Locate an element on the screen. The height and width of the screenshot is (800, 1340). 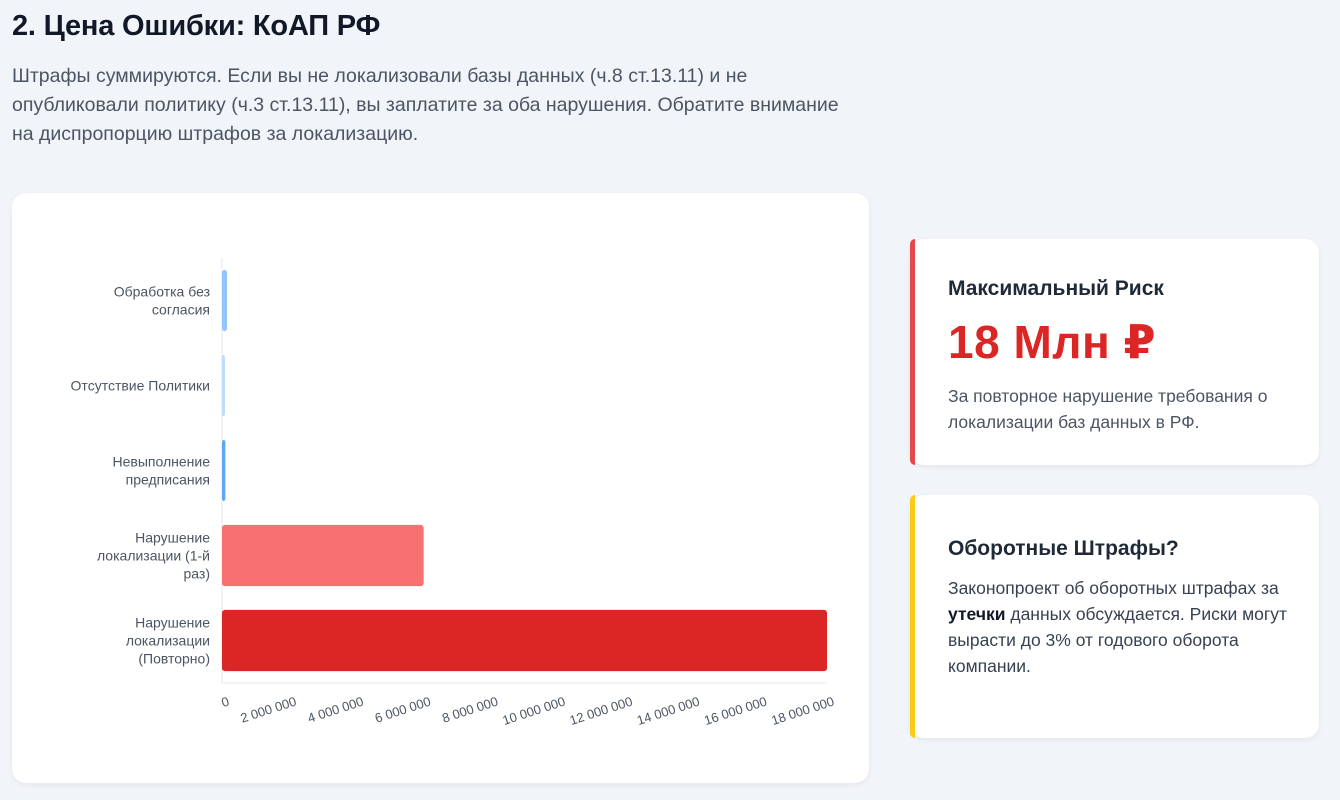
category-label-line: локализации (1-й is located at coordinates (153, 556).